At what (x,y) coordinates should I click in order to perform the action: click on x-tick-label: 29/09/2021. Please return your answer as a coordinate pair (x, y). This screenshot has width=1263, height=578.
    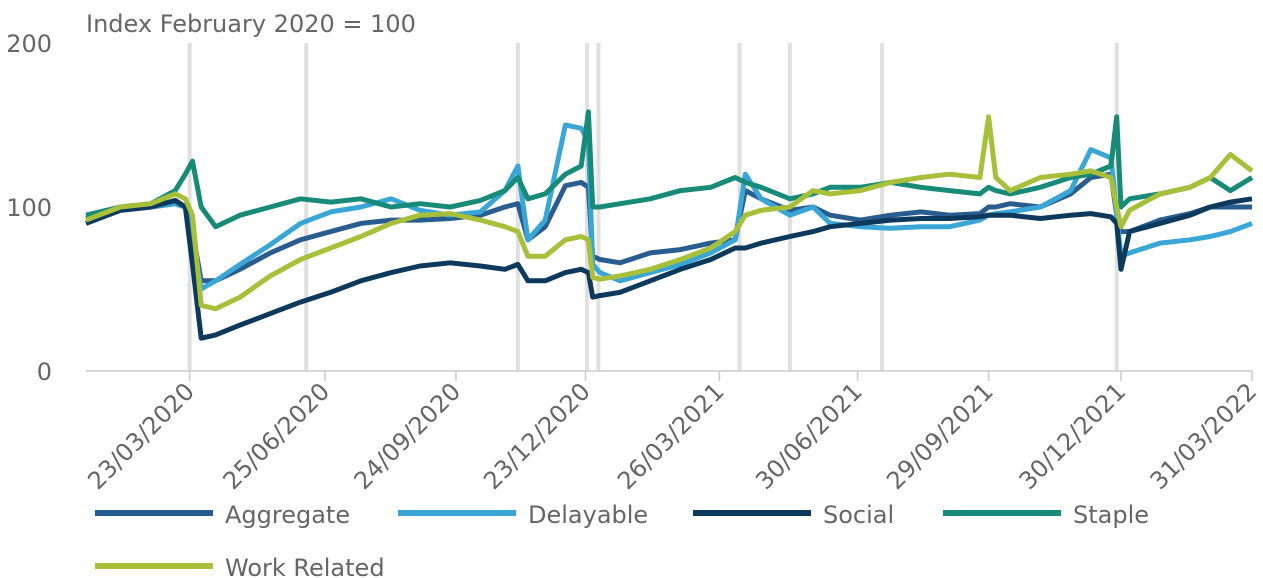
    Looking at the image, I should click on (940, 436).